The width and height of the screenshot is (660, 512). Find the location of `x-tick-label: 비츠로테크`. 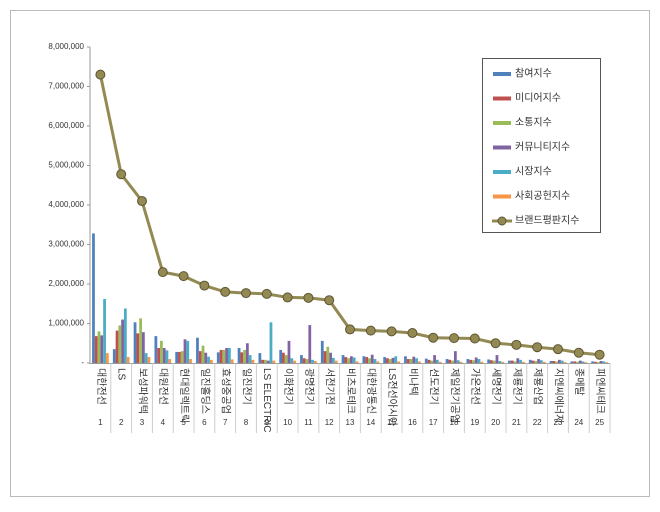

x-tick-label: 비츠로테크 is located at coordinates (350, 391).